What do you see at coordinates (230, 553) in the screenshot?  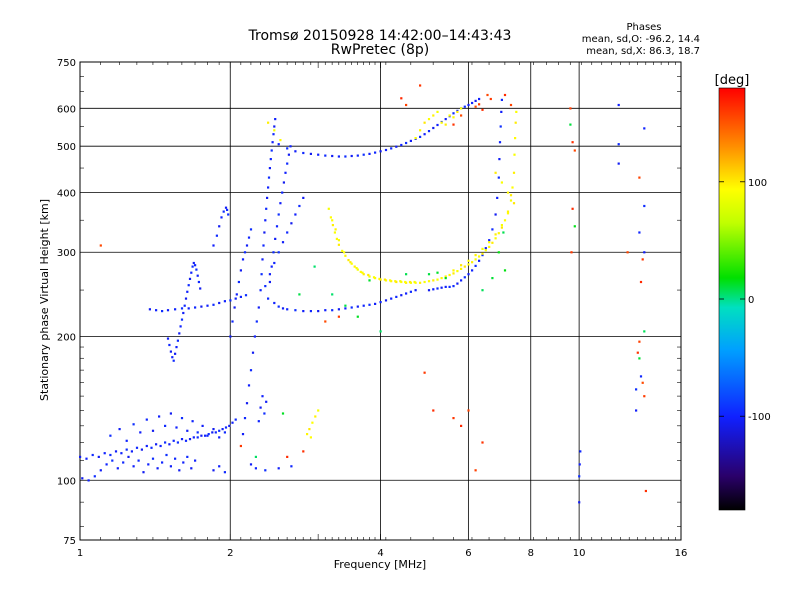 I see `x-tick-label: 2` at bounding box center [230, 553].